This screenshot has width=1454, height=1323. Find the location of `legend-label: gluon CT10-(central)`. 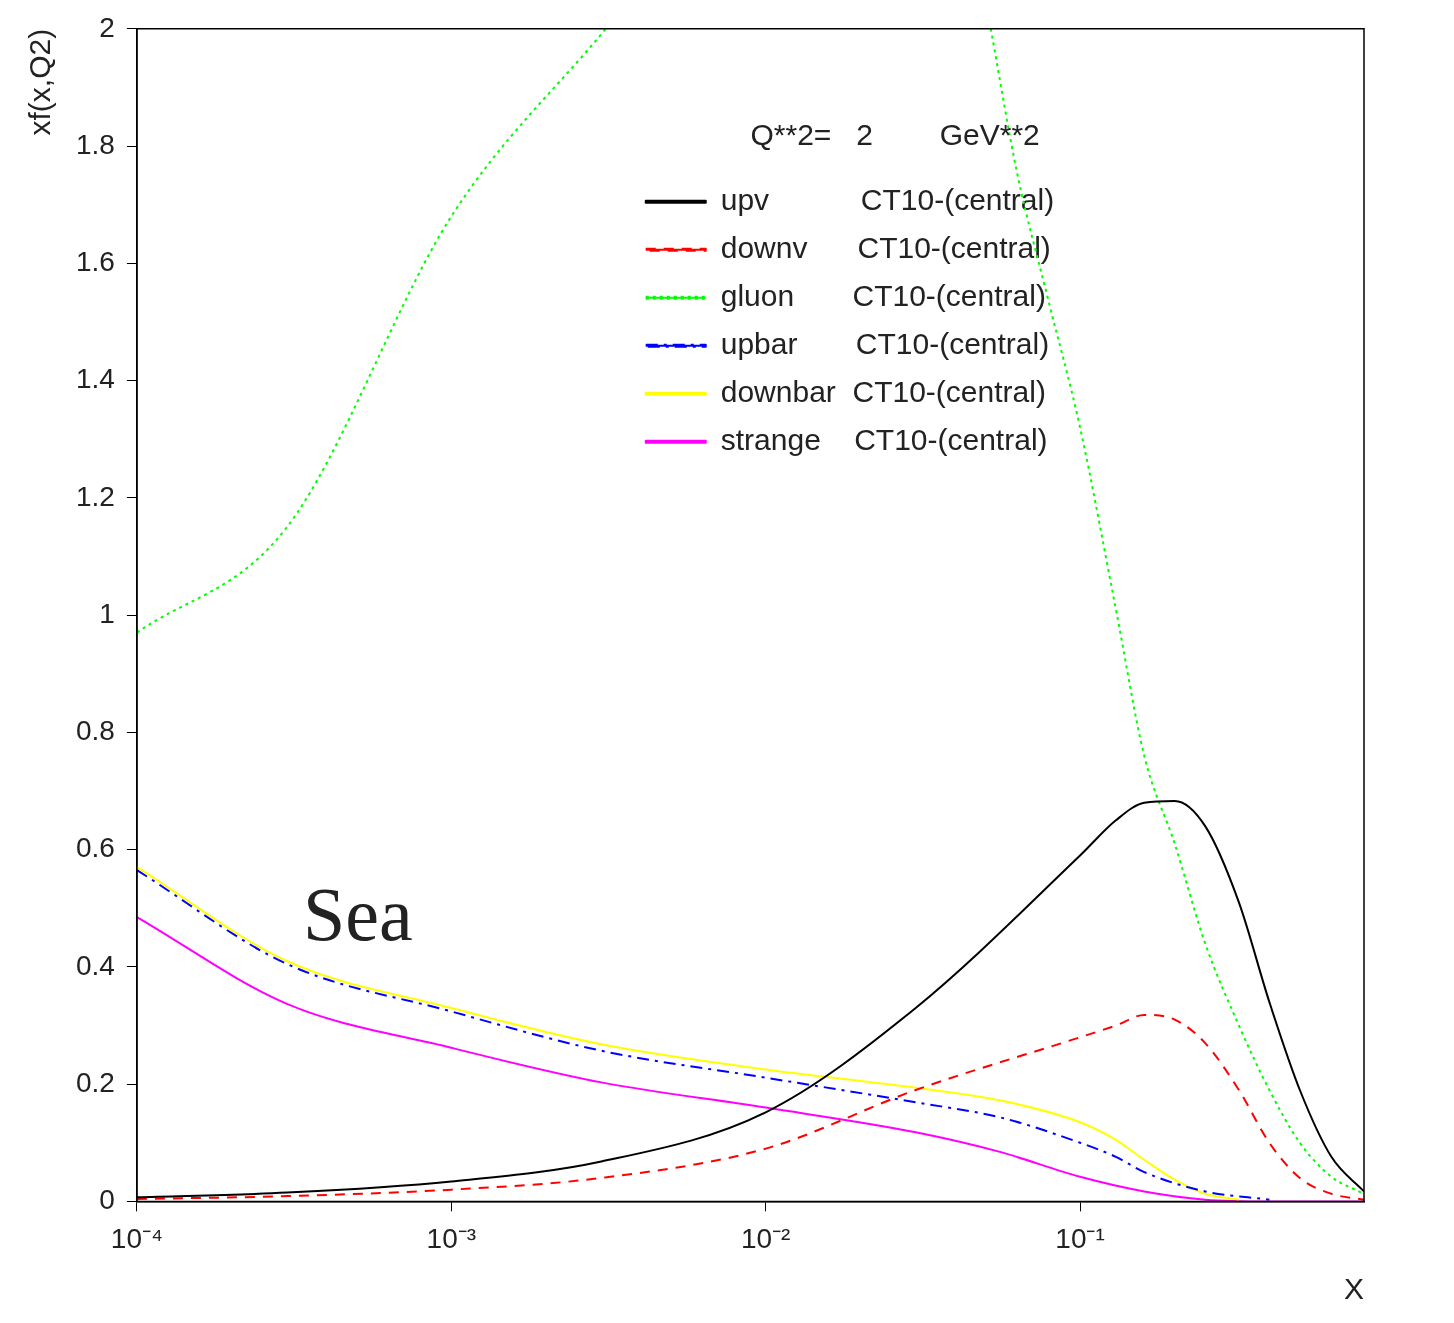

legend-label: gluon CT10-(central) is located at coordinates (883, 296).